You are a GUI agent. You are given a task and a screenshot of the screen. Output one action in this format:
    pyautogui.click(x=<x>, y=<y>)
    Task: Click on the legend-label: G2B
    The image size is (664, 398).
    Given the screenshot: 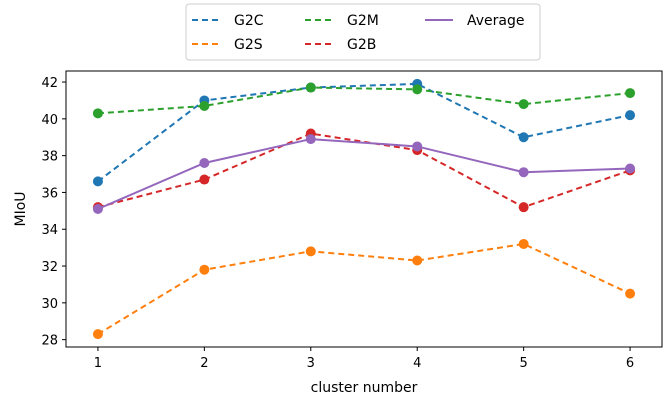 What is the action you would take?
    pyautogui.click(x=361, y=45)
    